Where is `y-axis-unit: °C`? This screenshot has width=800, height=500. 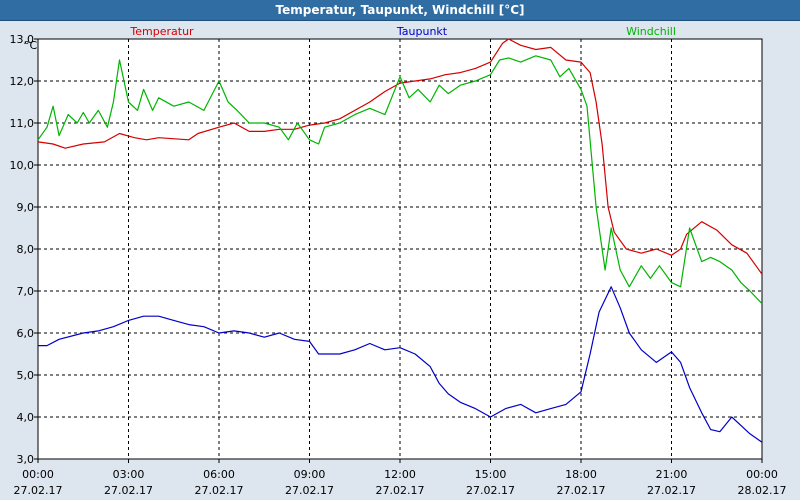
y-axis-unit: °C is located at coordinates (31, 45).